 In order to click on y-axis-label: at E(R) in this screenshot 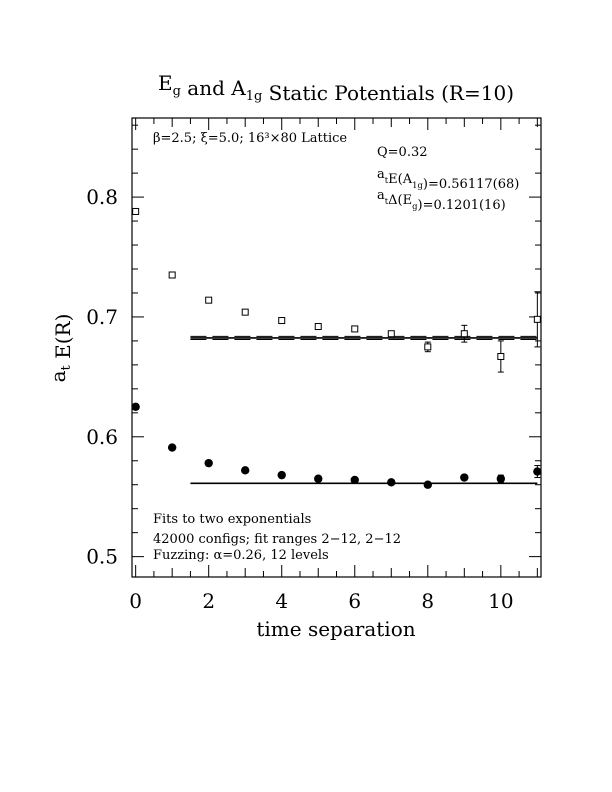, I will do `click(60, 348)`.